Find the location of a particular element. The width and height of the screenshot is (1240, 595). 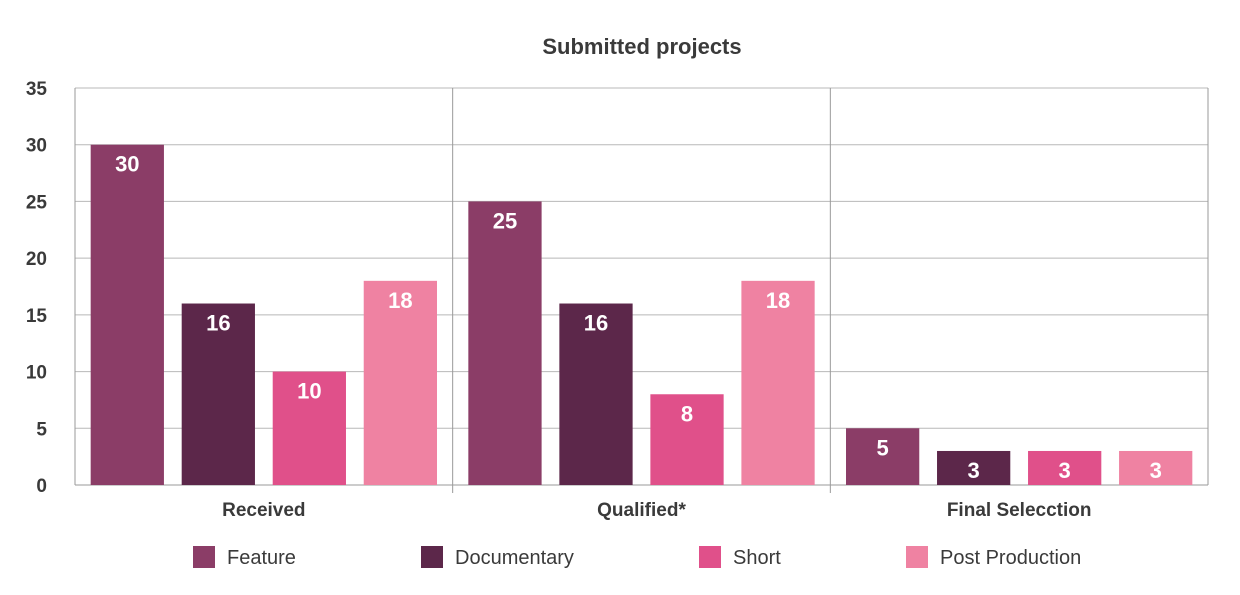

bar-documentary-received is located at coordinates (218, 394).